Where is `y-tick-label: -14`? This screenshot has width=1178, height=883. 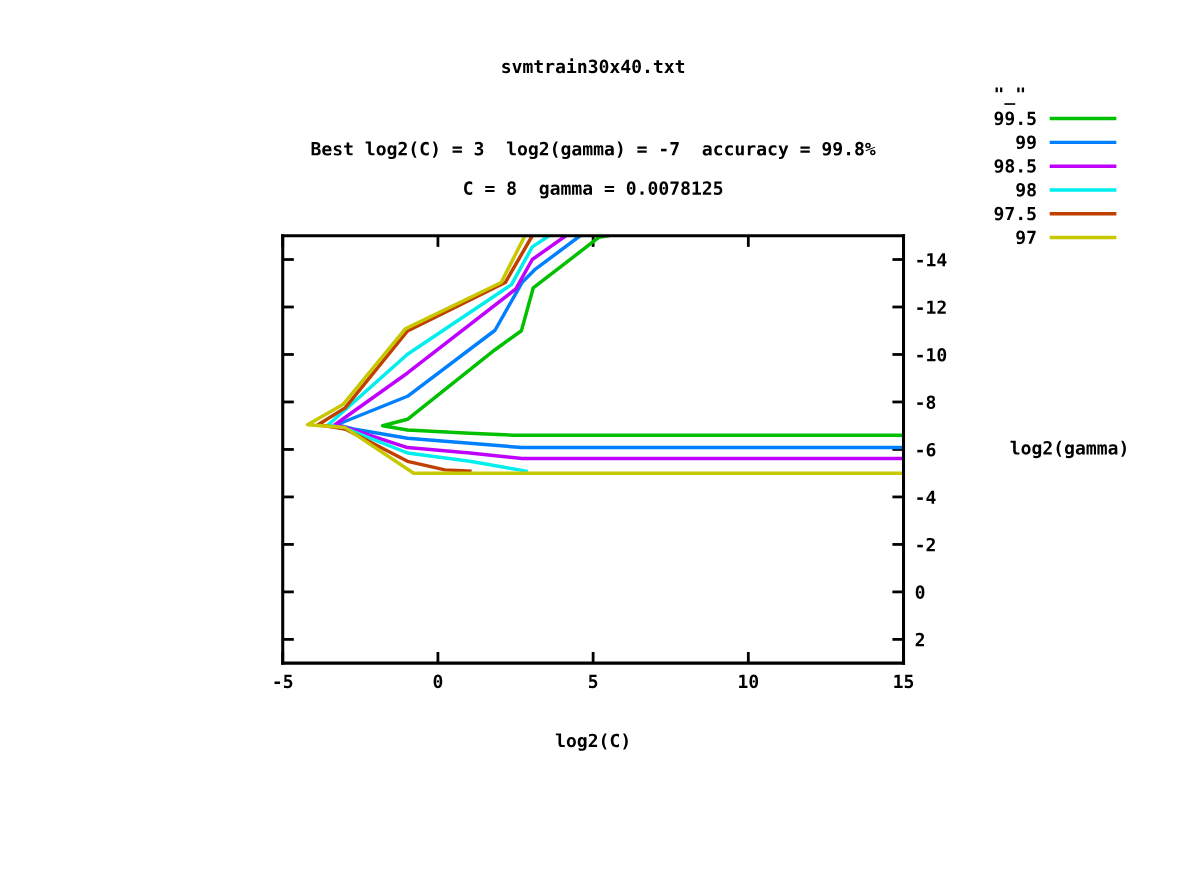
y-tick-label: -14 is located at coordinates (932, 260).